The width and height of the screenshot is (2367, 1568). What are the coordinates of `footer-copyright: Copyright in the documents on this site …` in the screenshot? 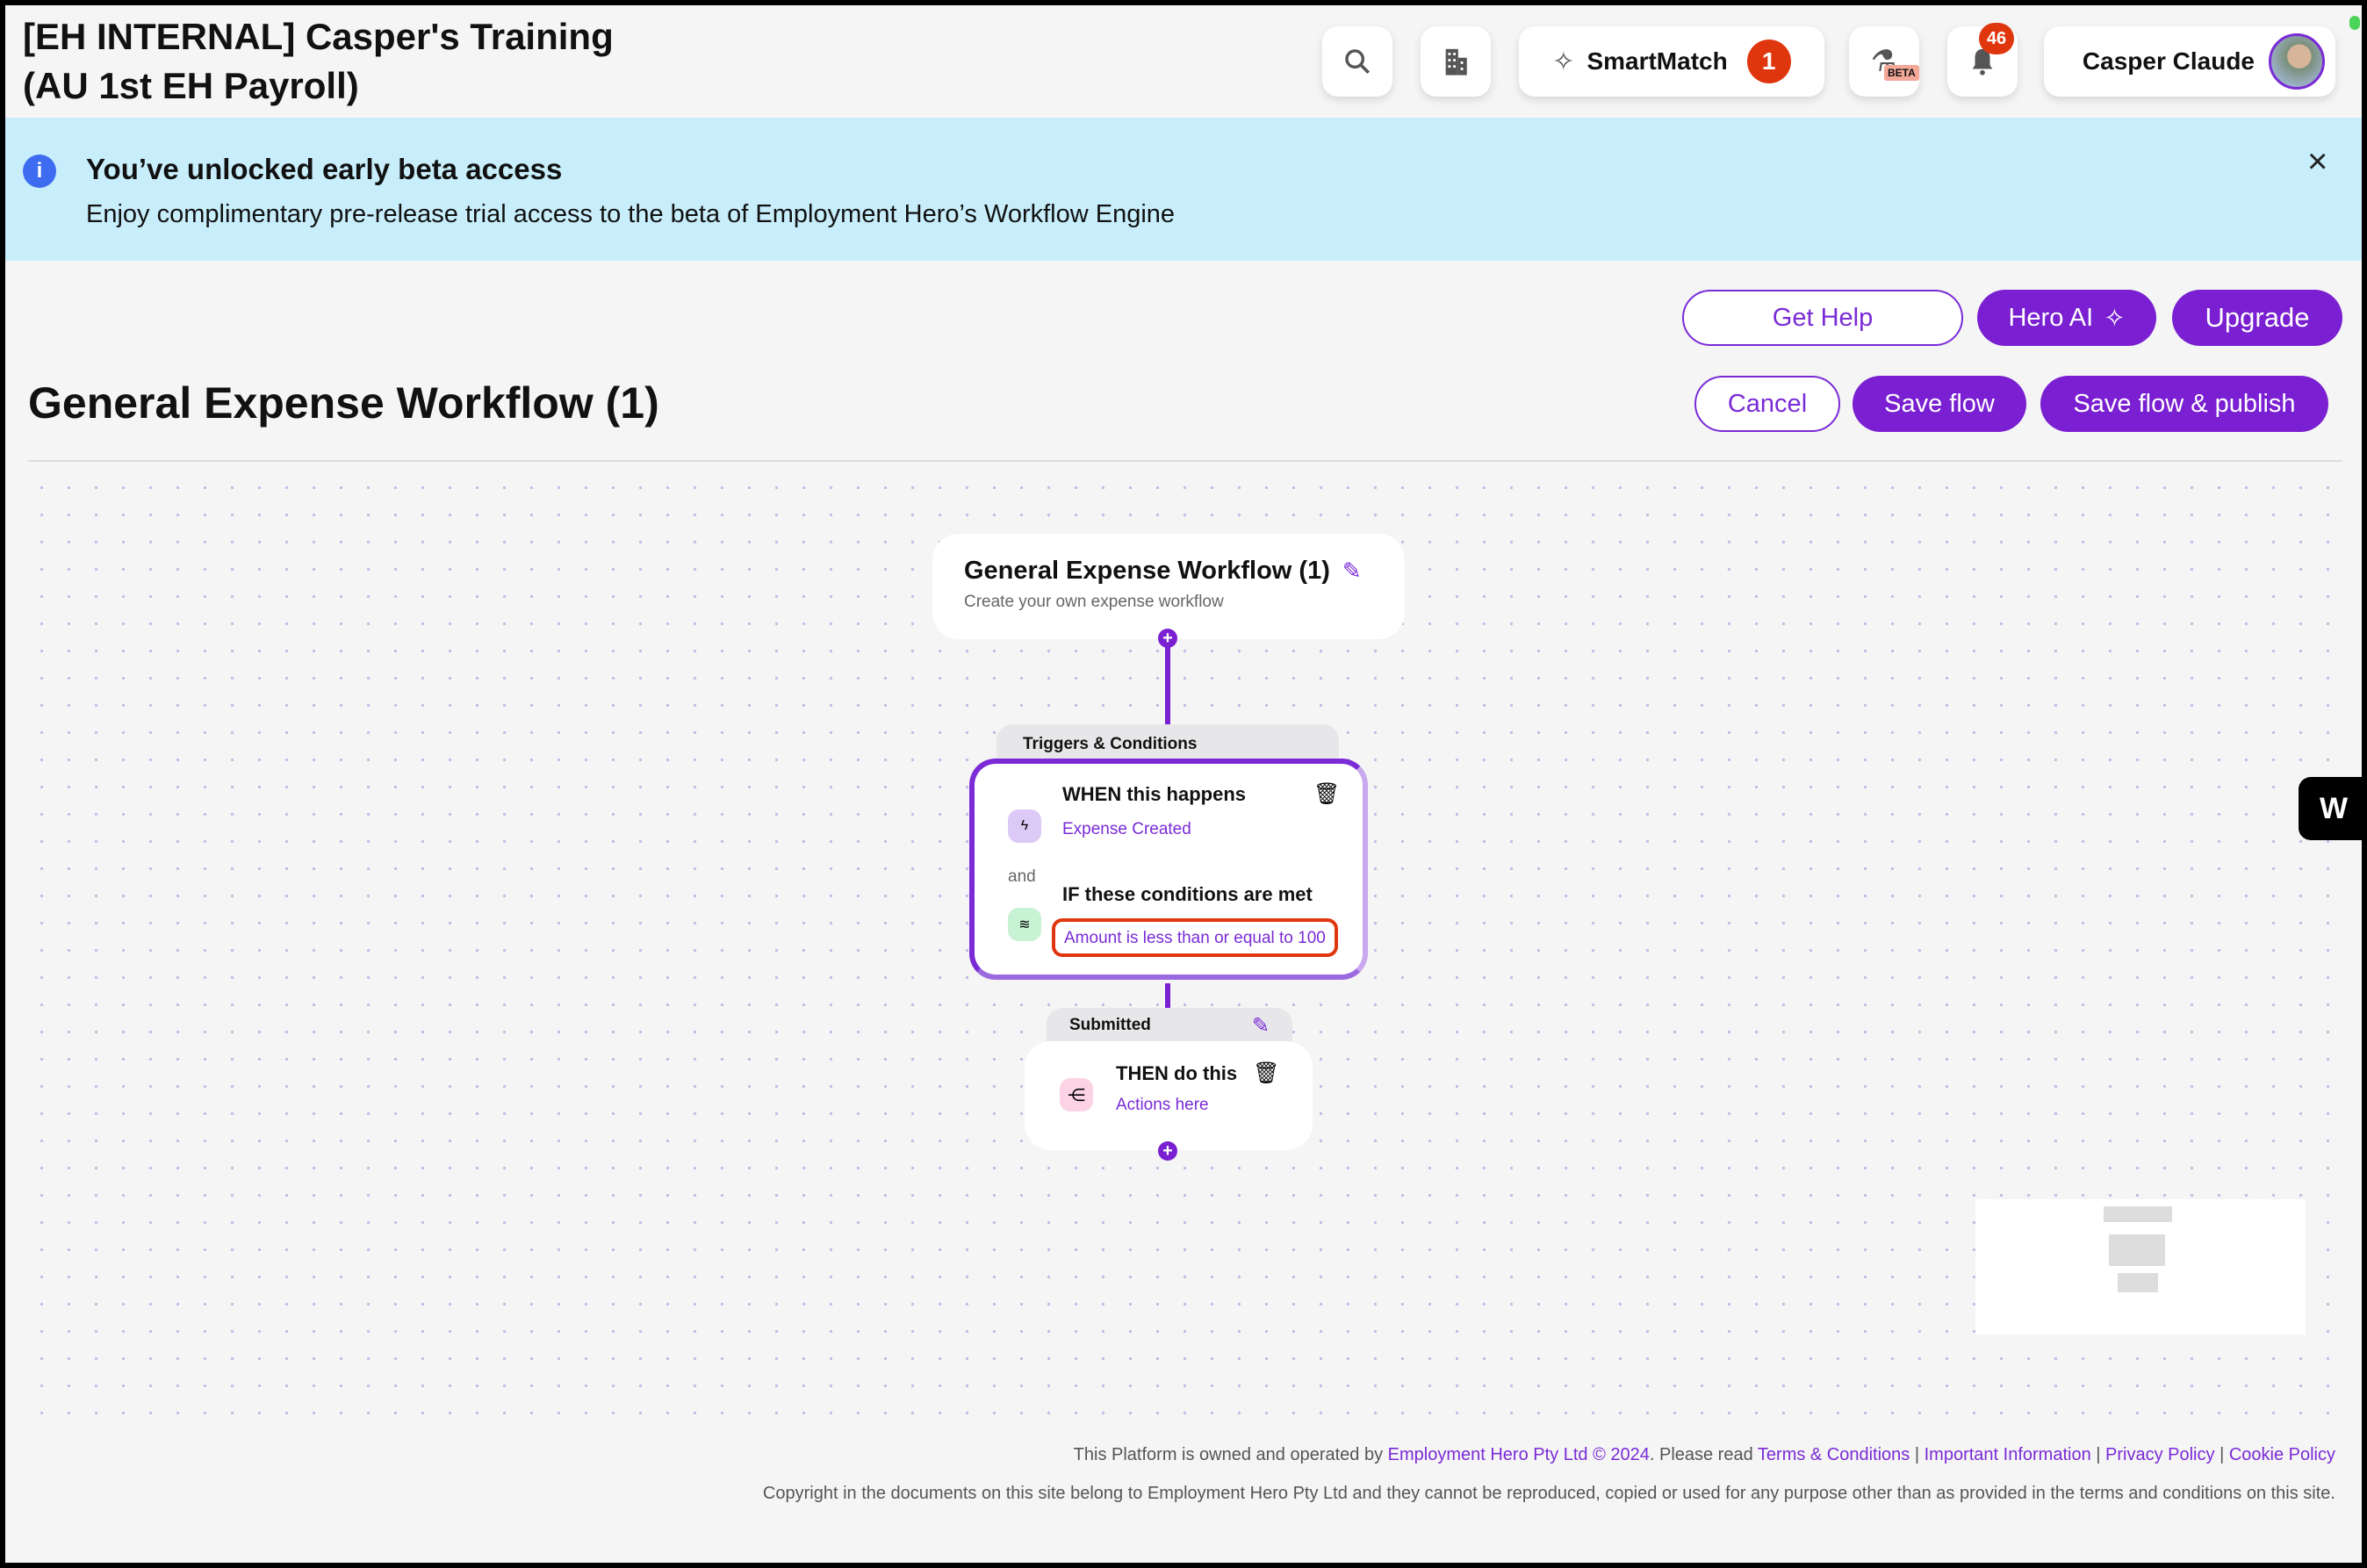 It's located at (1548, 1493).